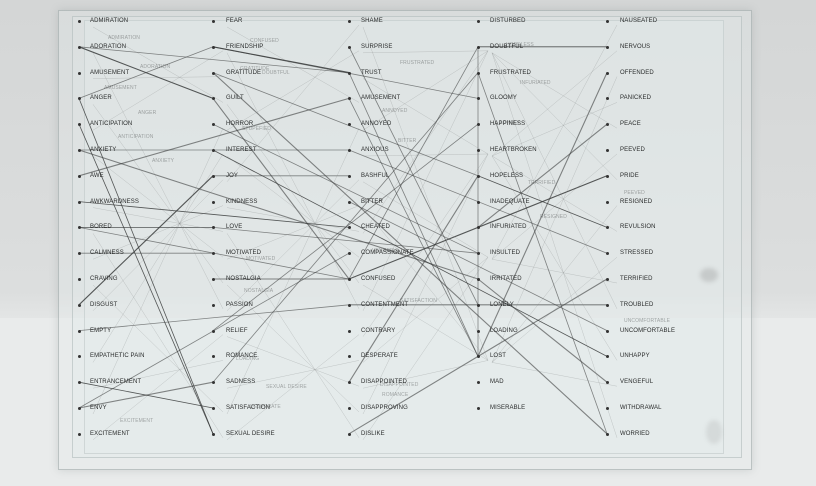  What do you see at coordinates (376, 124) in the screenshot?
I see `emotion-word: ANNOYED` at bounding box center [376, 124].